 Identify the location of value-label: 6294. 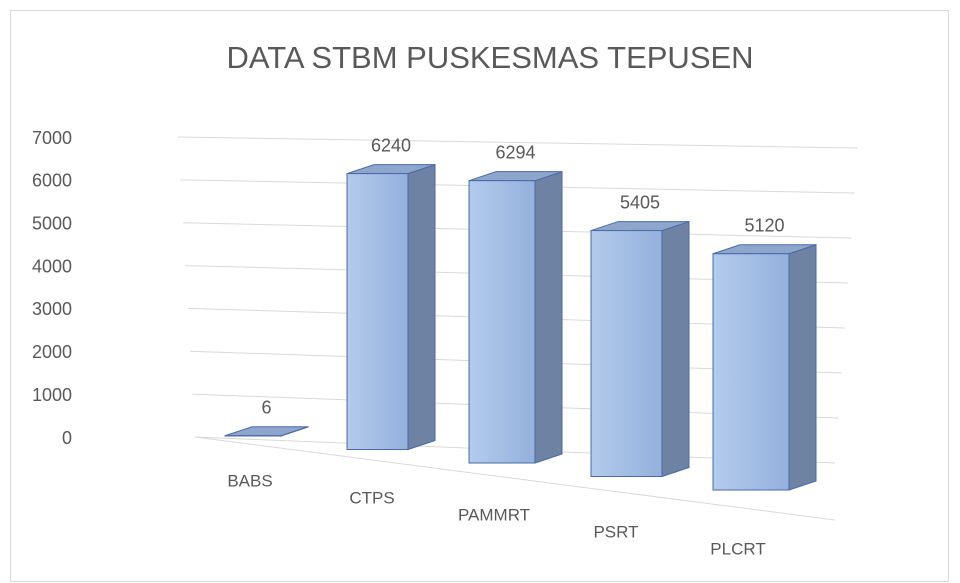
(515, 152).